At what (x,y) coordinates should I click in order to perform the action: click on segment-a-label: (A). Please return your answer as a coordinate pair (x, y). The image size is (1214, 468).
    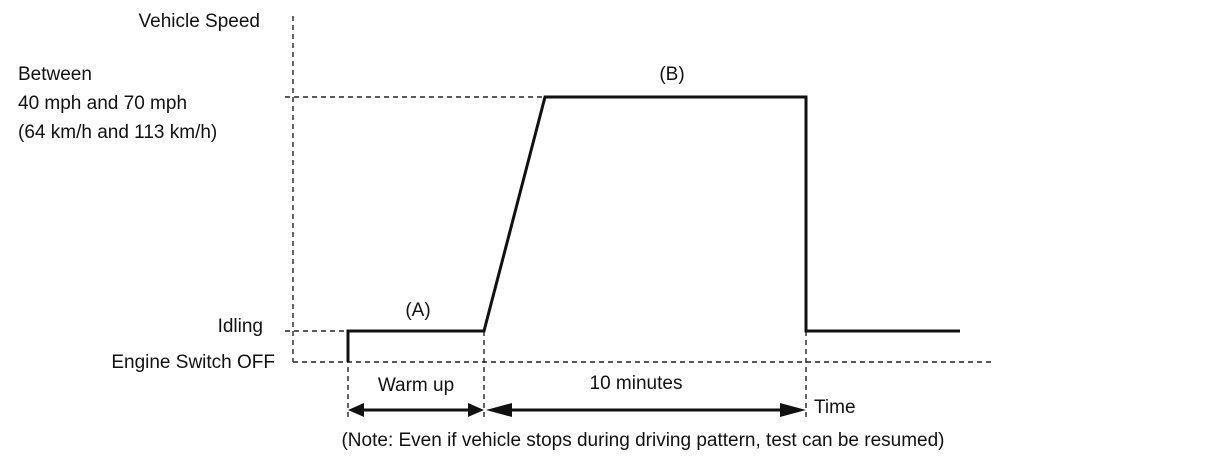
    Looking at the image, I should click on (417, 310).